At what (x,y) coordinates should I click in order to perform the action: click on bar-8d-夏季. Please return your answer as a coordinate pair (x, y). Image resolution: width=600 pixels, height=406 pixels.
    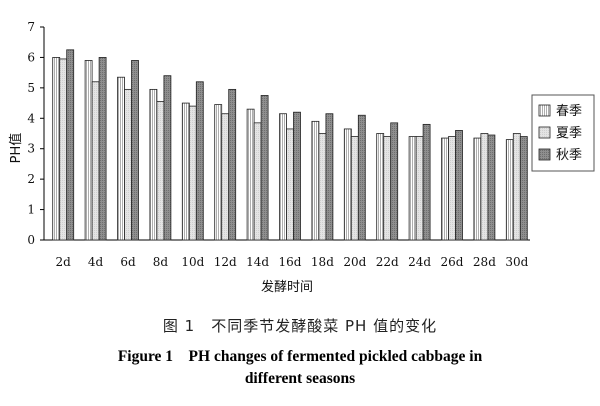
    Looking at the image, I should click on (160, 171).